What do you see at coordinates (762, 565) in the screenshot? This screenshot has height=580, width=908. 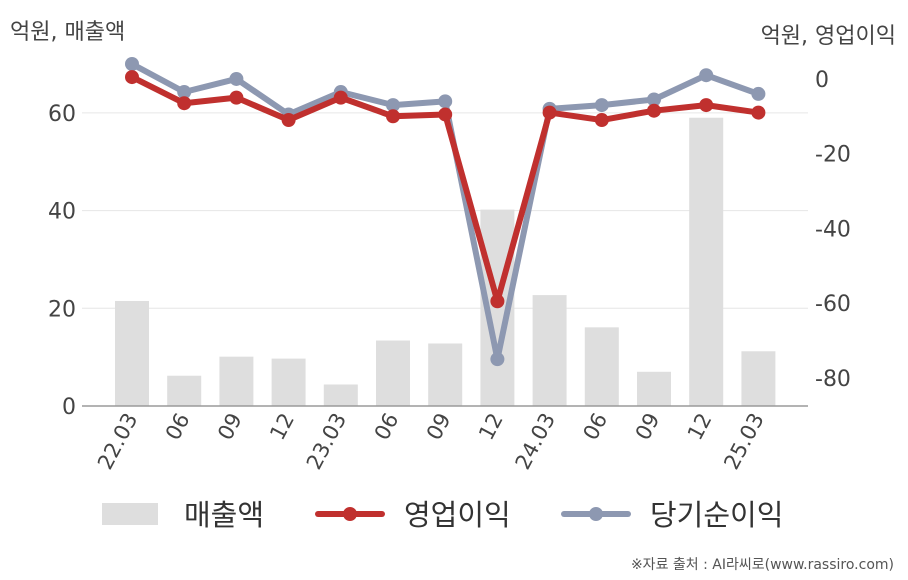 I see `source-caption: ※자료 출처 : AI라씨로(www.rassiro.com)` at bounding box center [762, 565].